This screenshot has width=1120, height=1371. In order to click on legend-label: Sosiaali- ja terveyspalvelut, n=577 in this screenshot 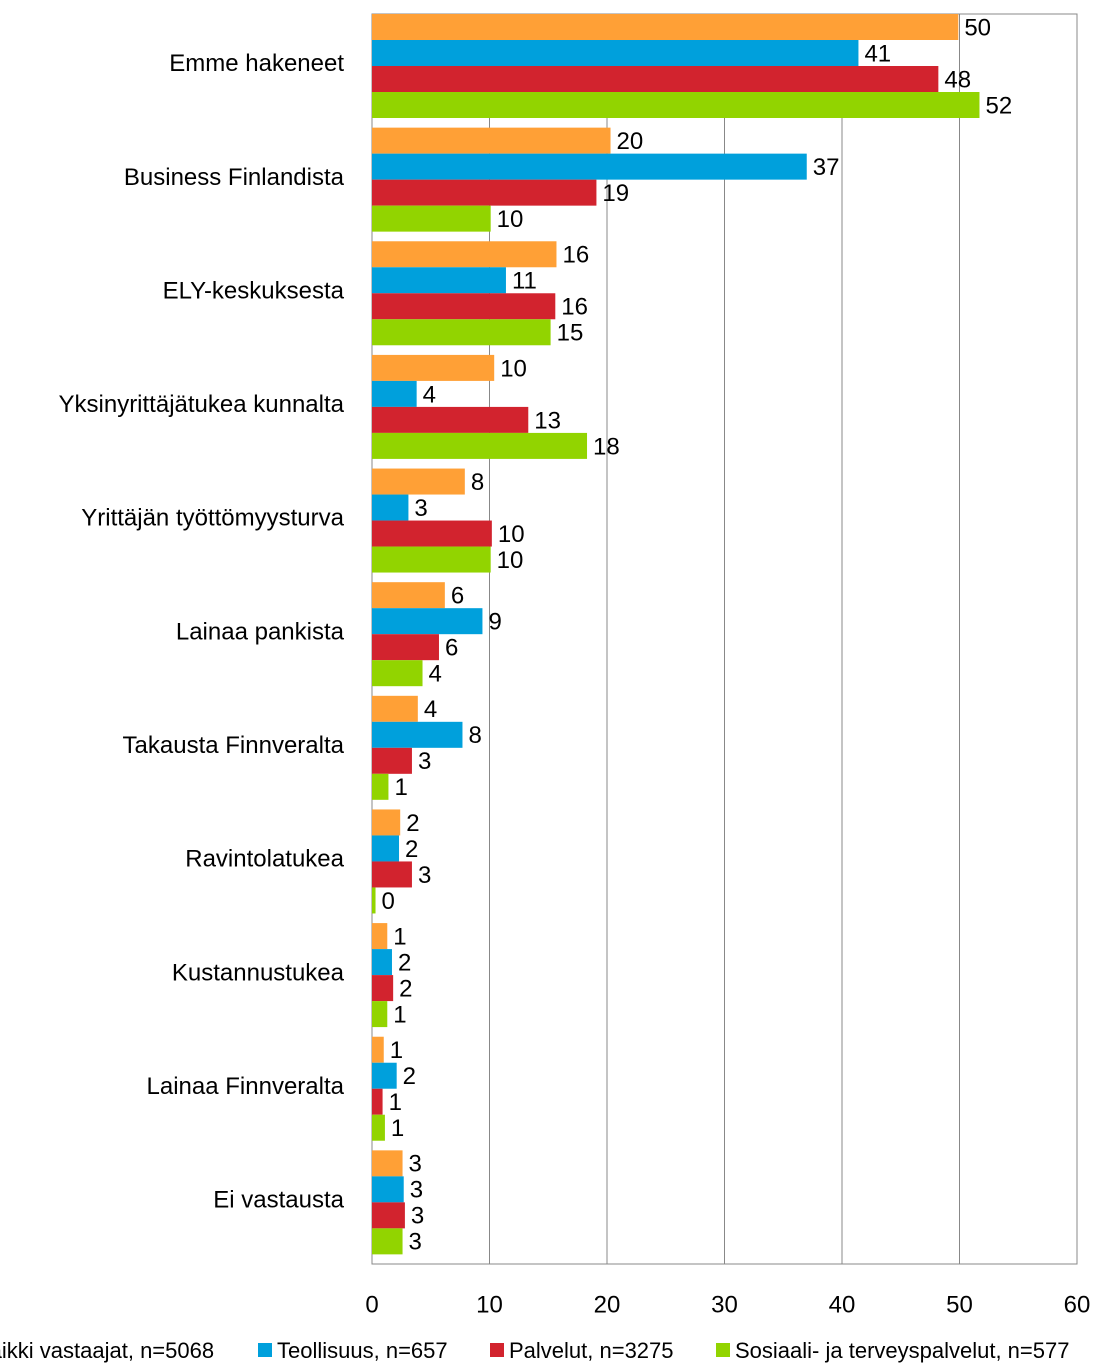, I will do `click(902, 1350)`.